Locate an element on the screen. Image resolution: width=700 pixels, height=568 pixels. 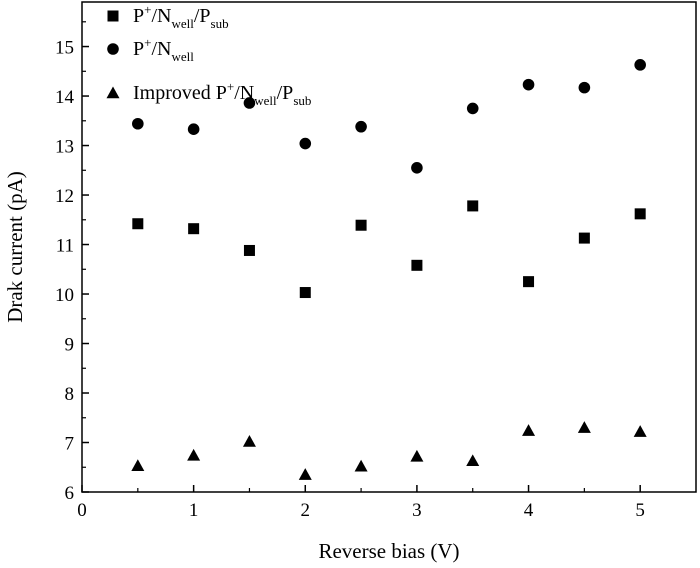
y-tick-label: 6 is located at coordinates (70, 493).